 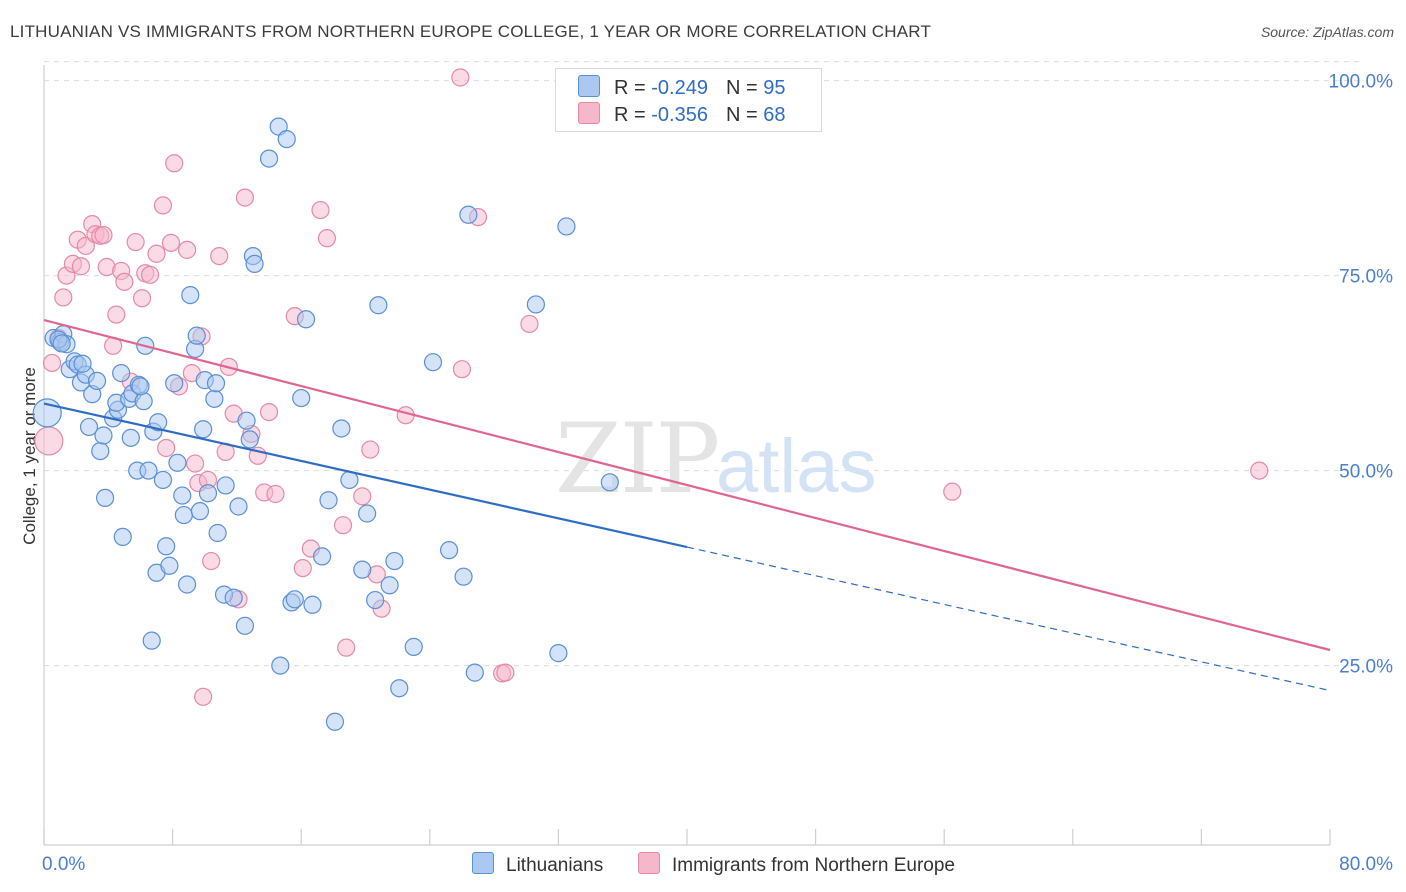 What do you see at coordinates (1361, 82) in the screenshot?
I see `y-tick-label: 100.0%` at bounding box center [1361, 82].